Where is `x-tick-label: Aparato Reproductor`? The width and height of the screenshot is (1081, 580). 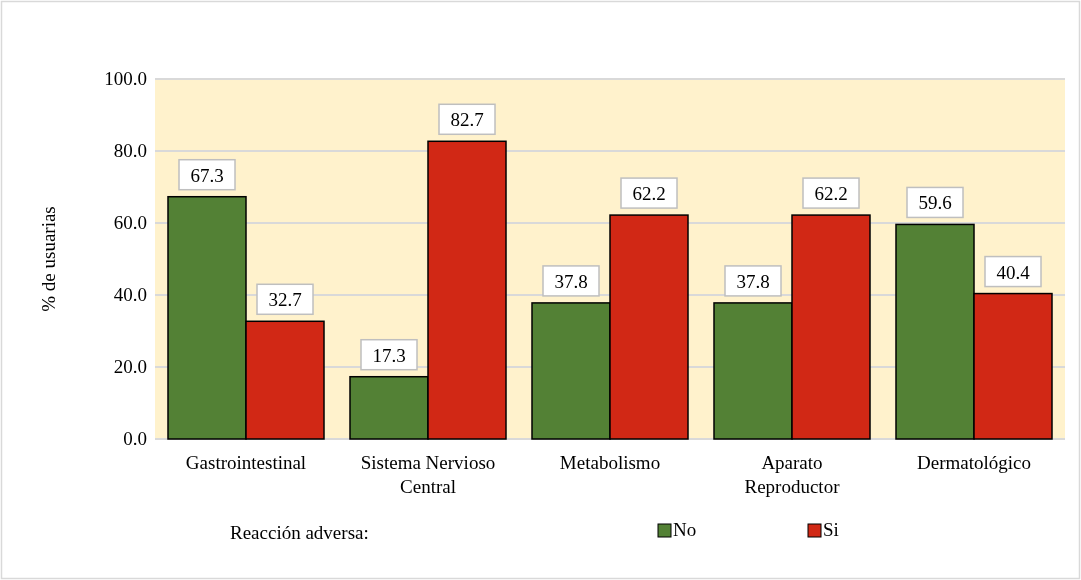
x-tick-label: Aparato Reproductor is located at coordinates (792, 474).